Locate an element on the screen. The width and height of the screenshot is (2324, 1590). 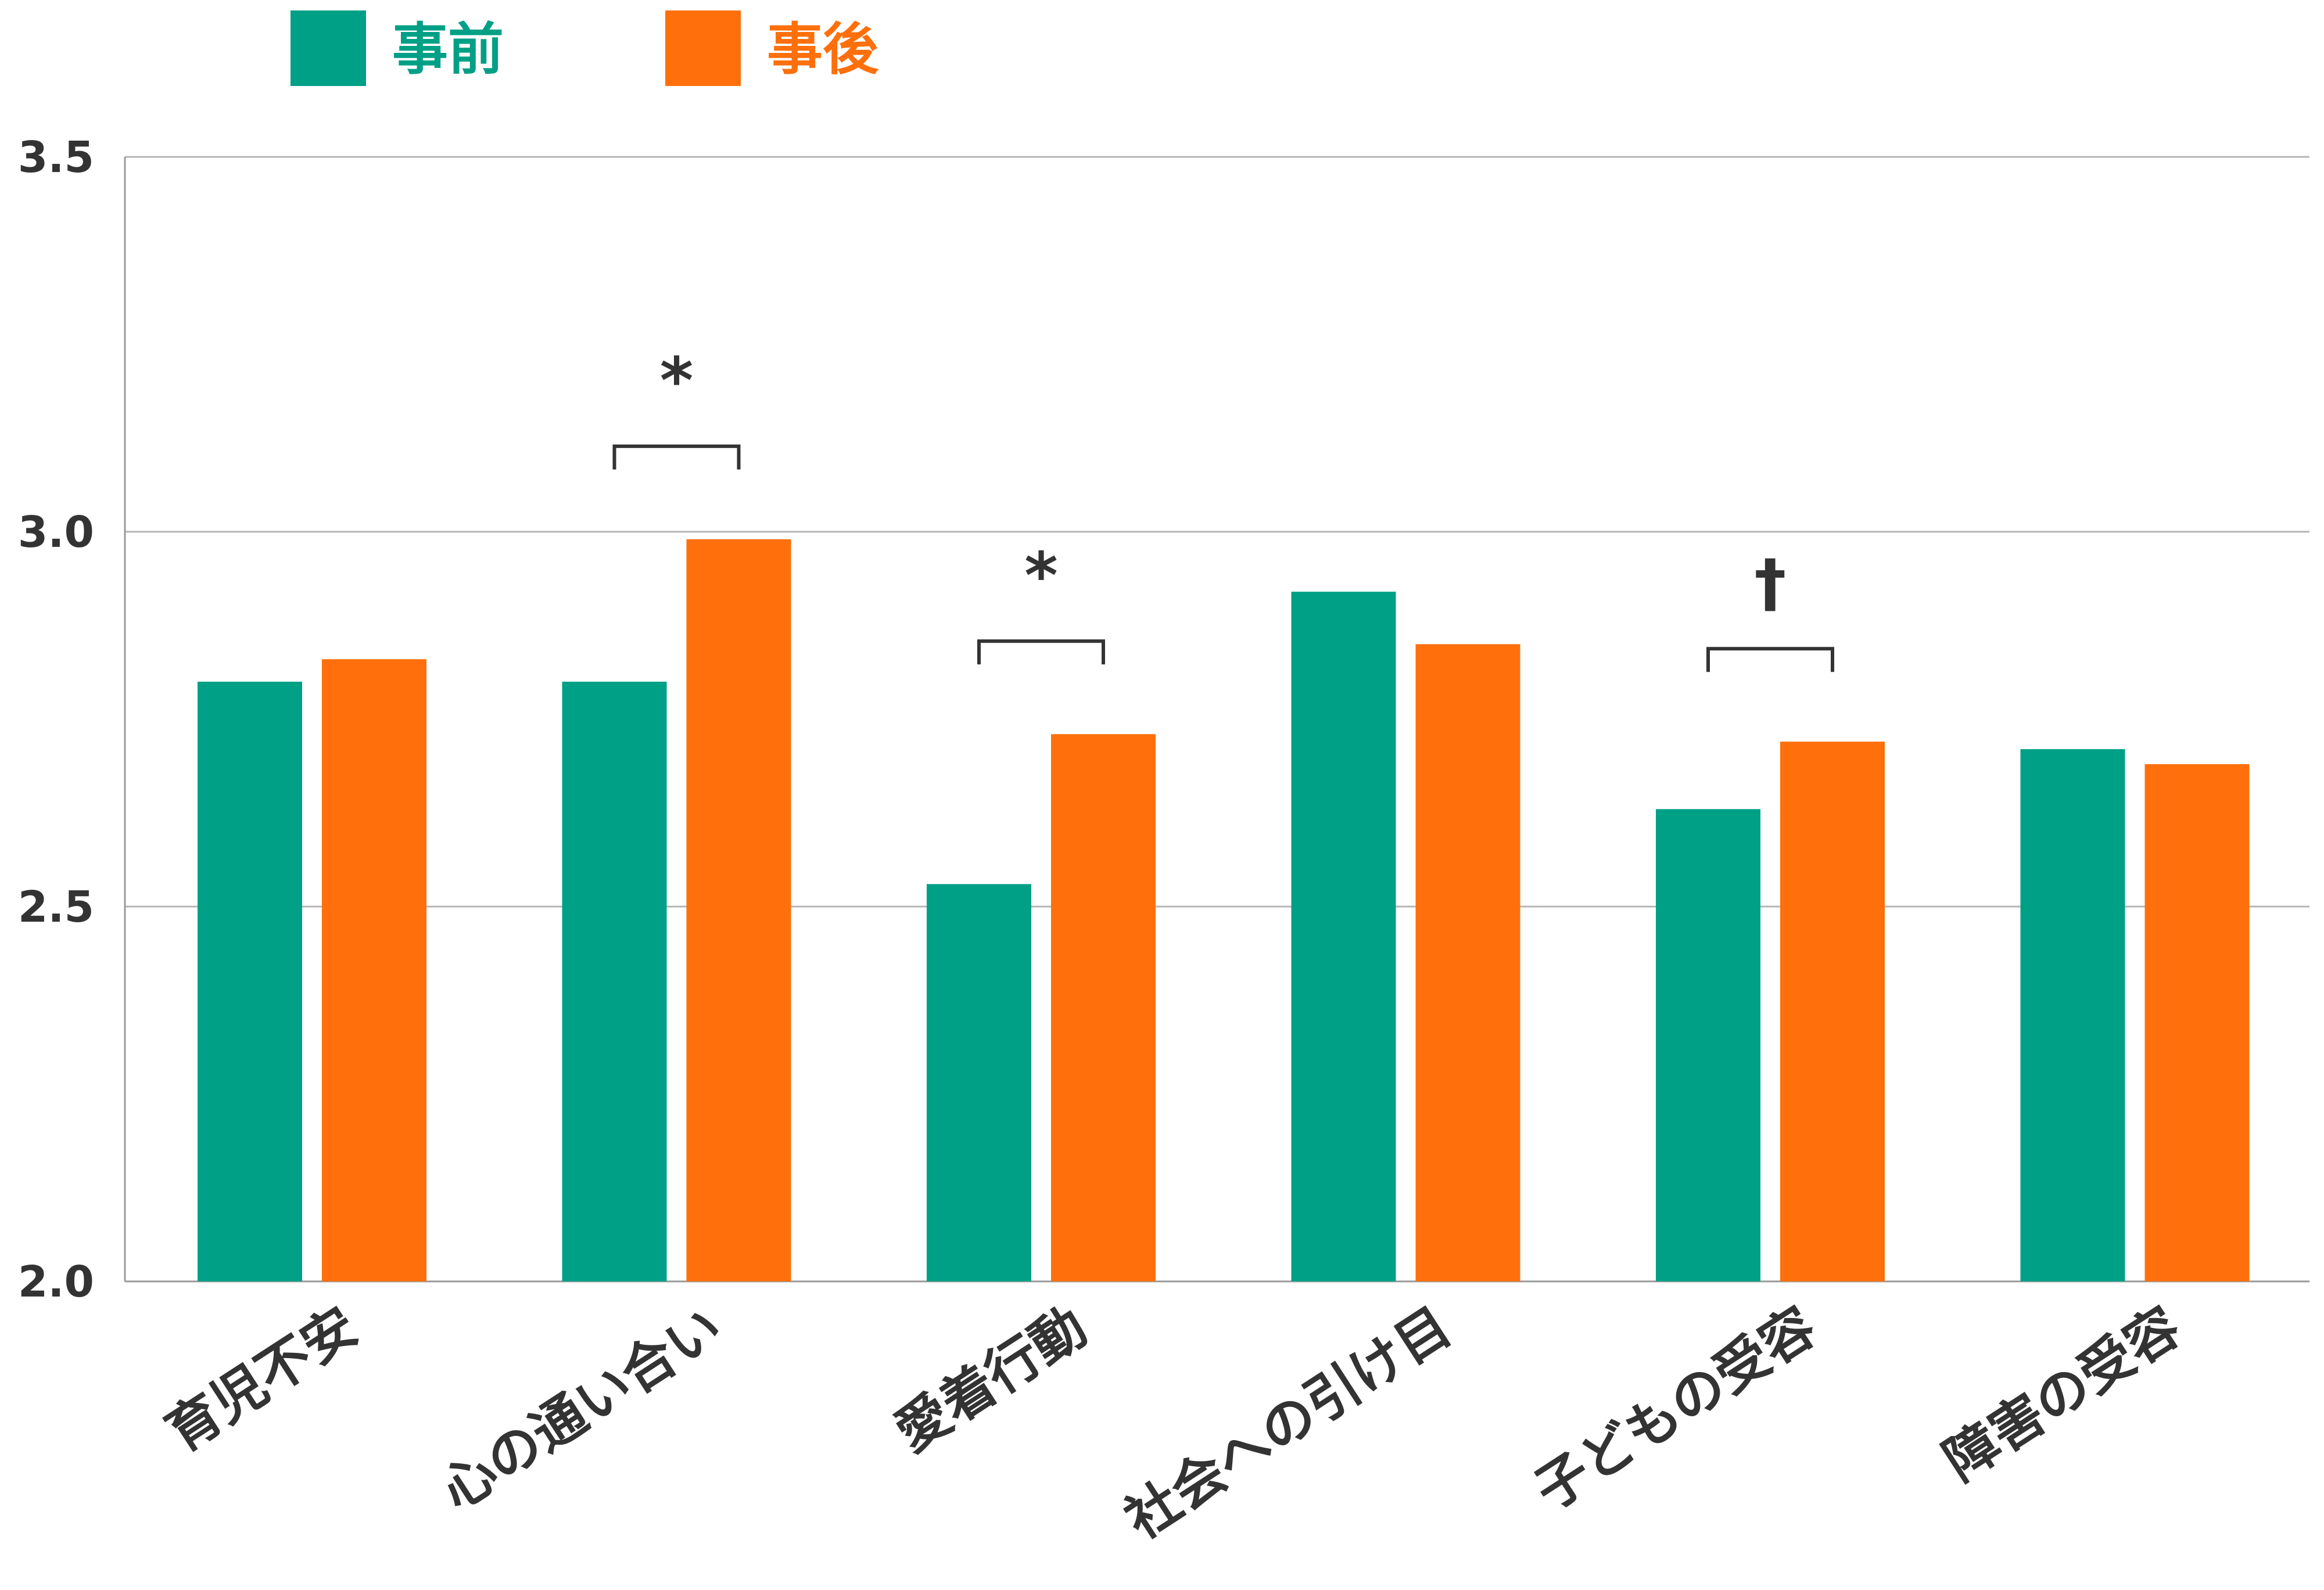
y-tick-label: 3.5 is located at coordinates (56, 157).